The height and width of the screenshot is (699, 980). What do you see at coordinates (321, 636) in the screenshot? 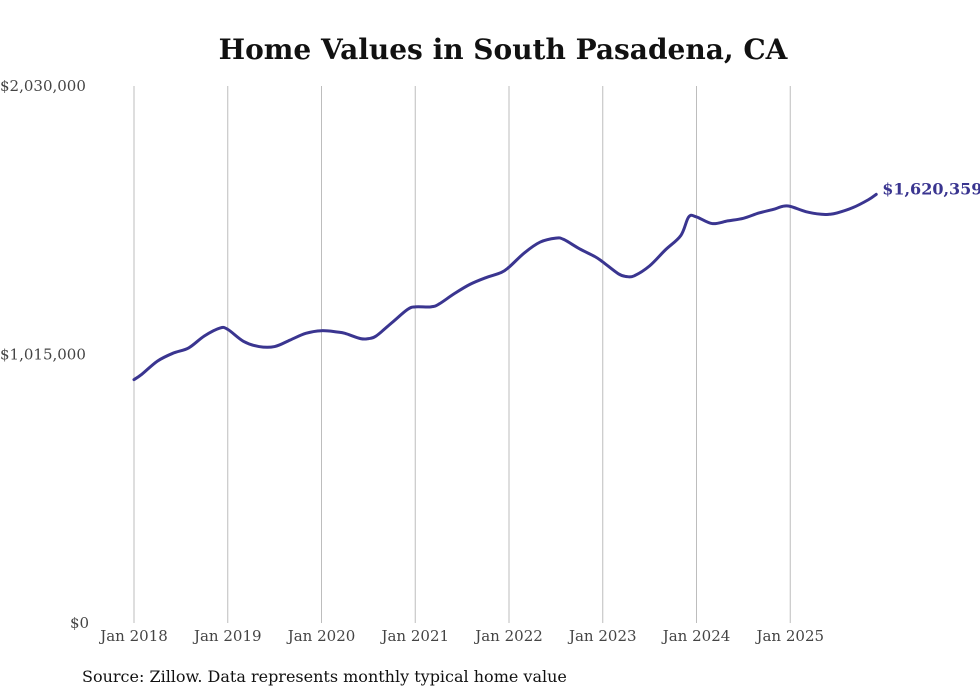
I see `x-tick-label: Jan 2020` at bounding box center [321, 636].